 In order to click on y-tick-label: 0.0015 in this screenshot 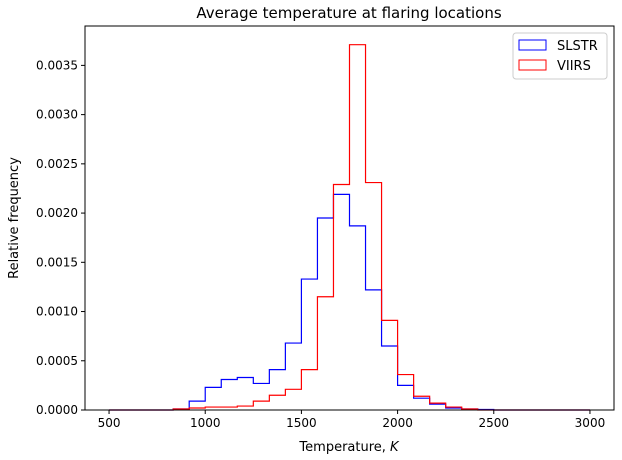, I will do `click(57, 262)`.